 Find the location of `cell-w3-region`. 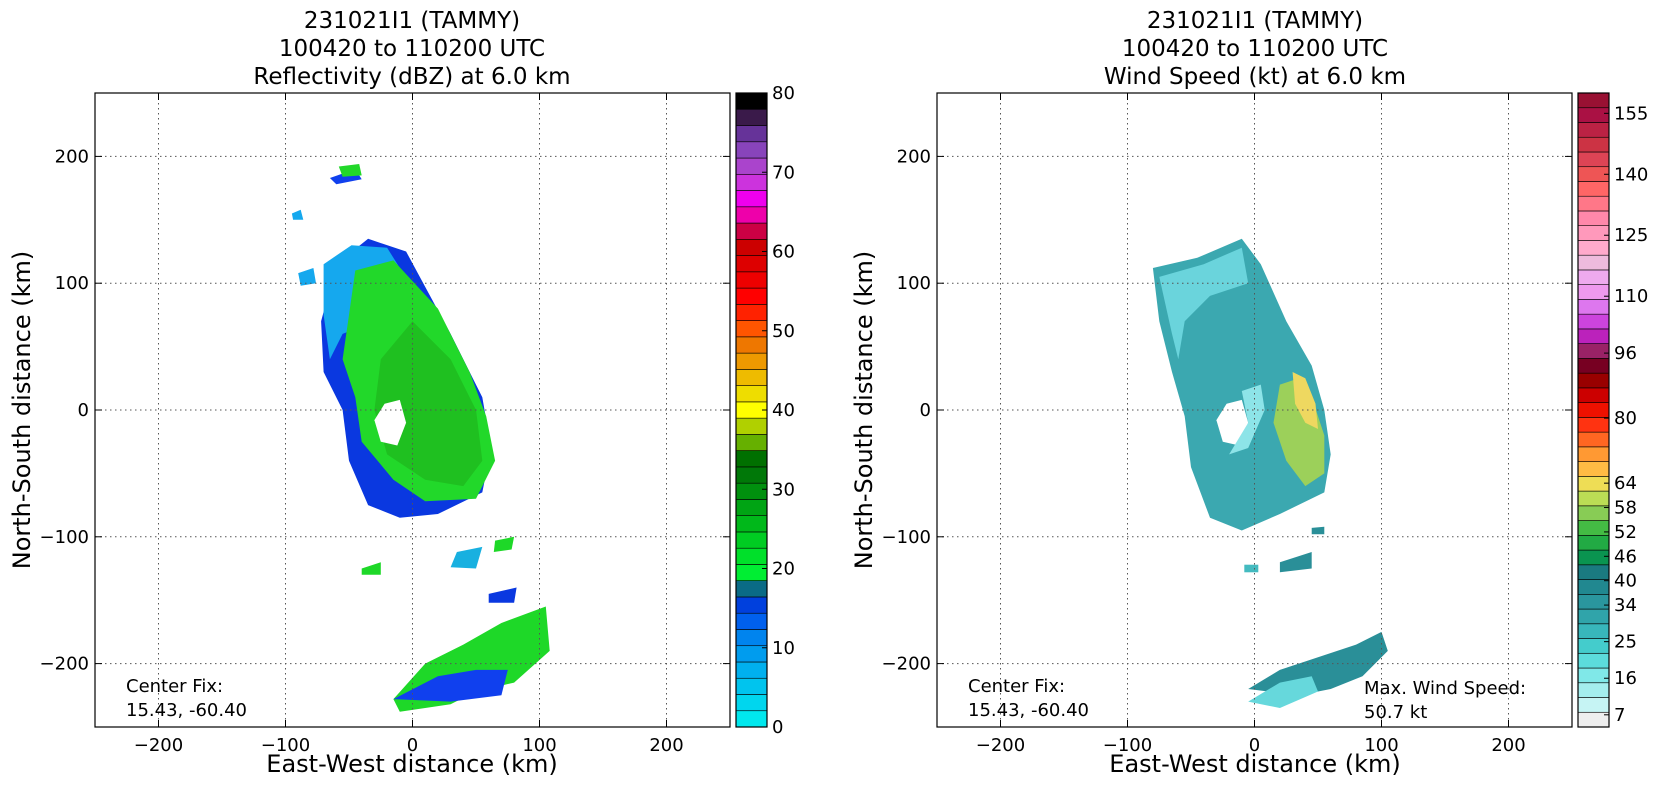

cell-w3-region is located at coordinates (1318, 530).